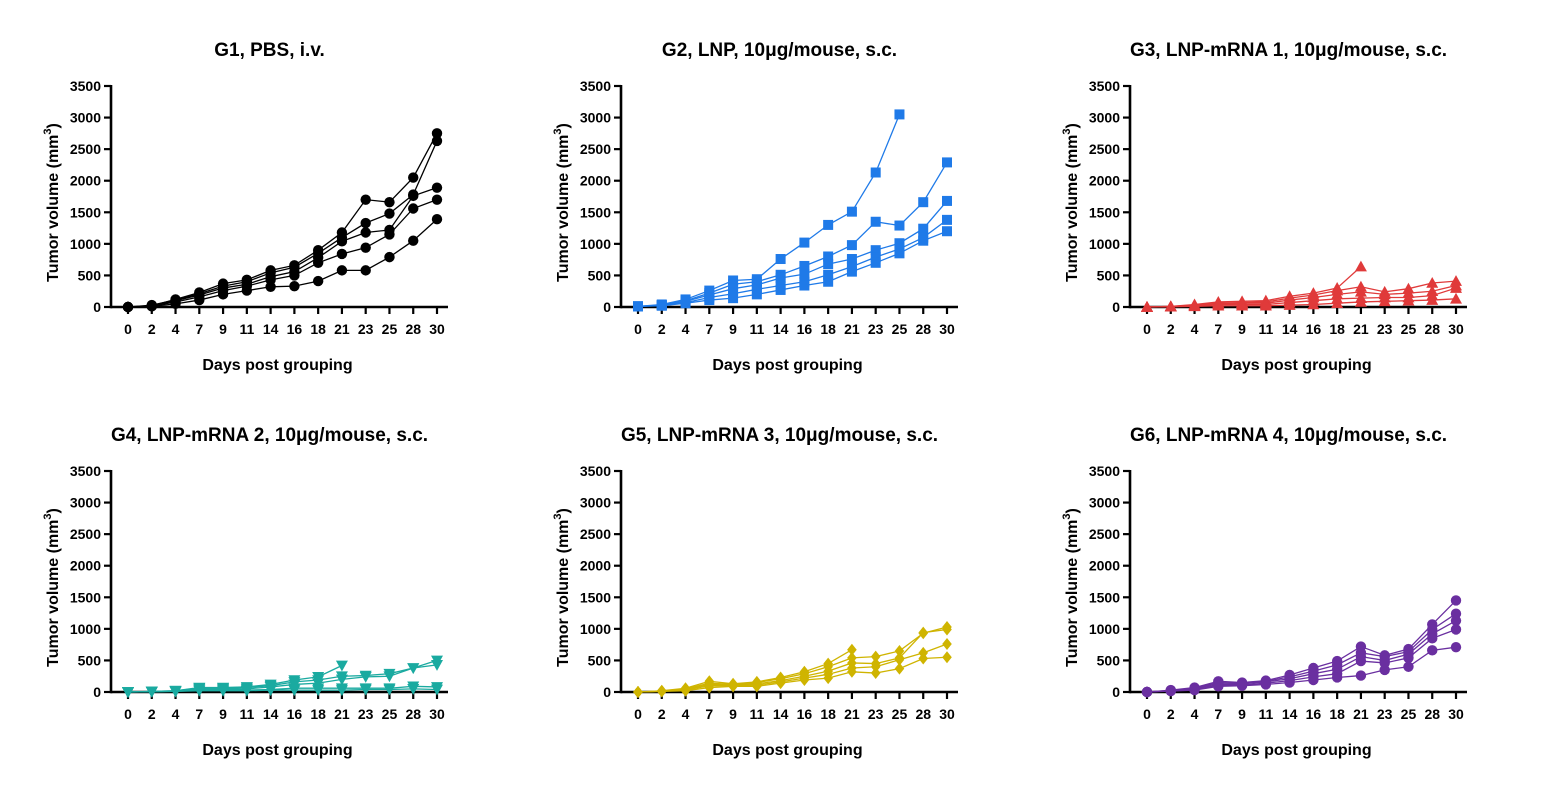  Describe the element at coordinates (269, 435) in the screenshot. I see `chart-title: G4, LNP-mRNA 2, 10μg/mouse, s.c.` at that location.